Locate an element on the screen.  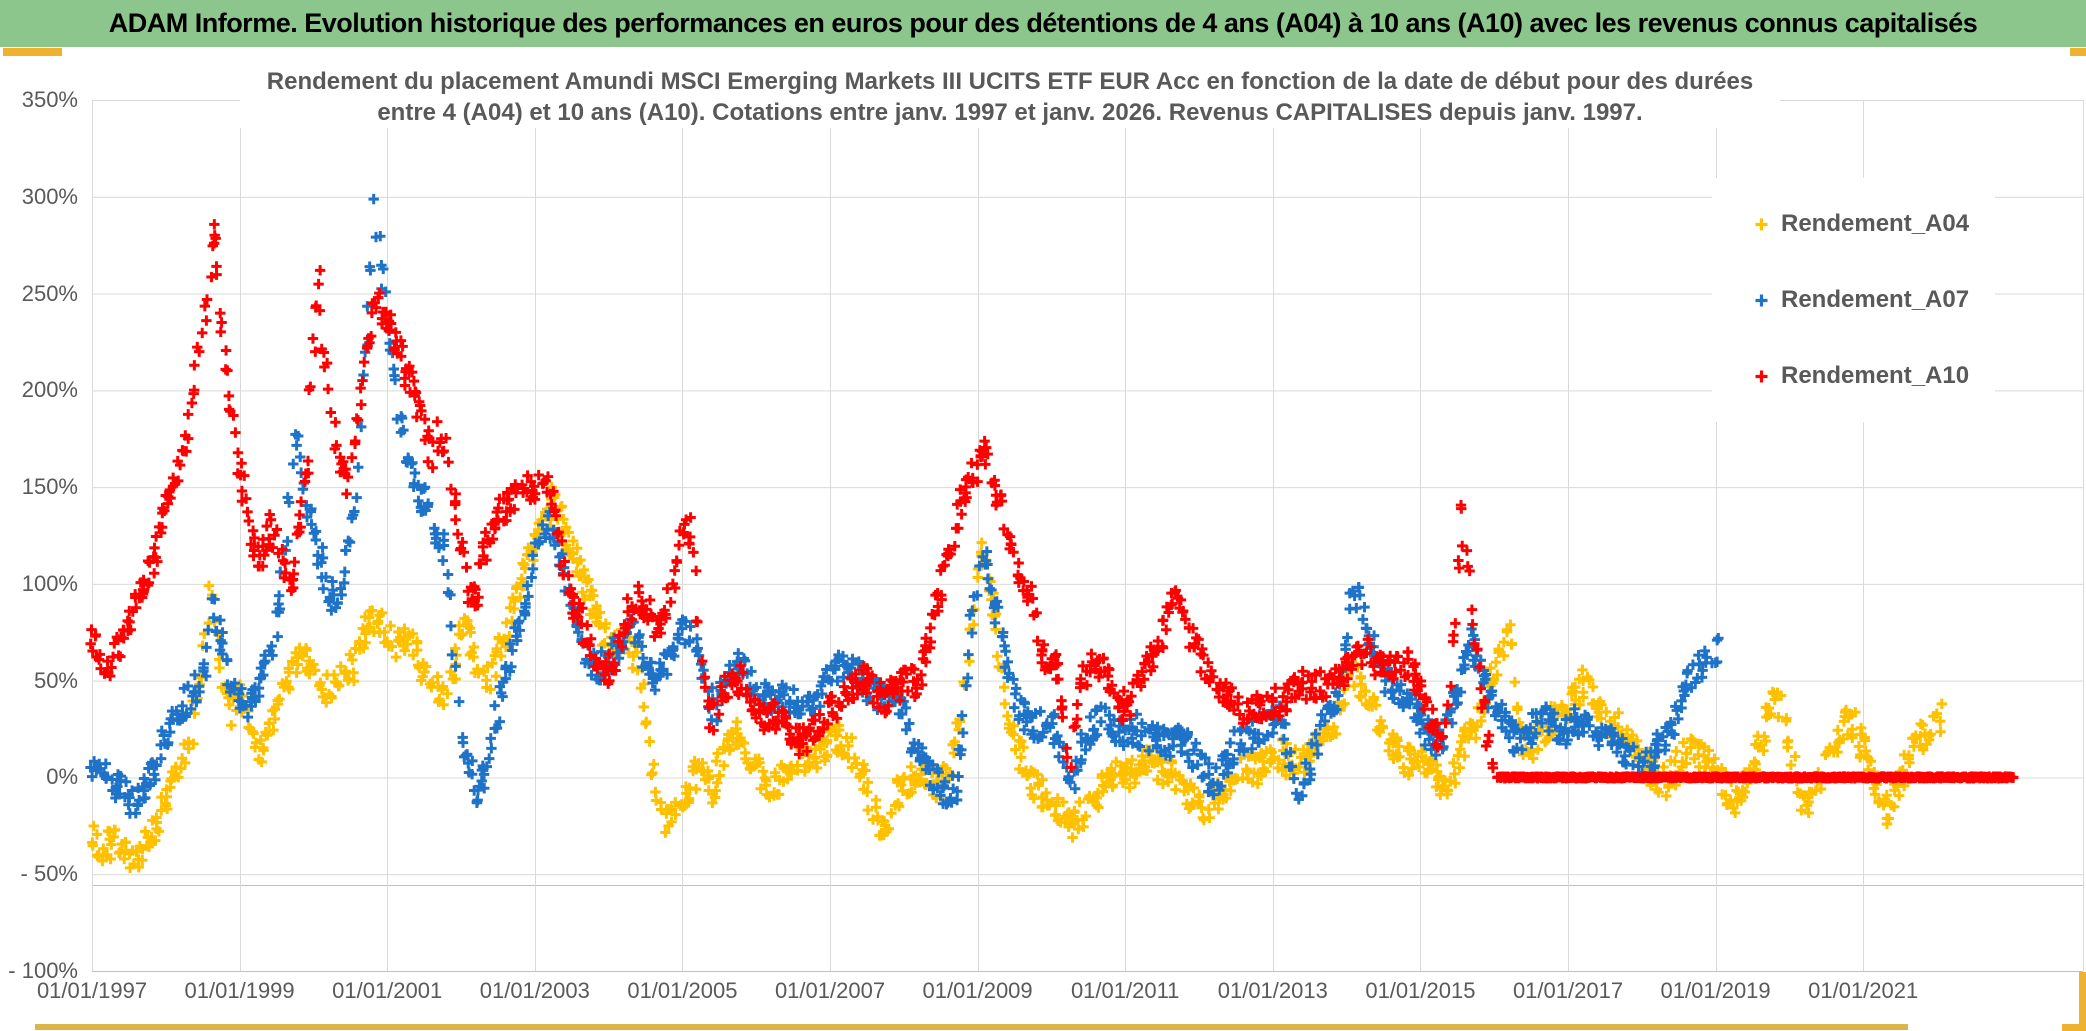
legend-item-rendement-a10: Rendement_A10 is located at coordinates (1853, 376).